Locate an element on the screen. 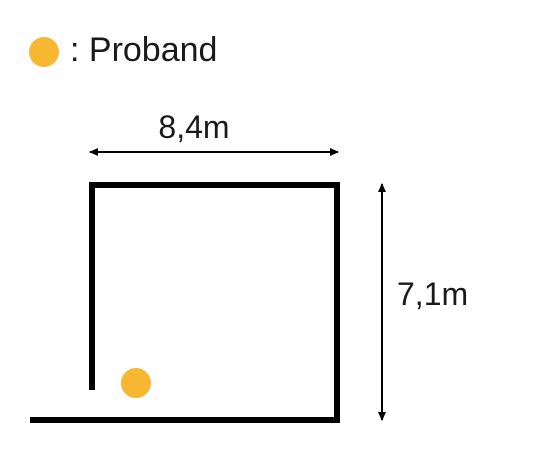  height-dimension-label: 7,1m is located at coordinates (432, 294).